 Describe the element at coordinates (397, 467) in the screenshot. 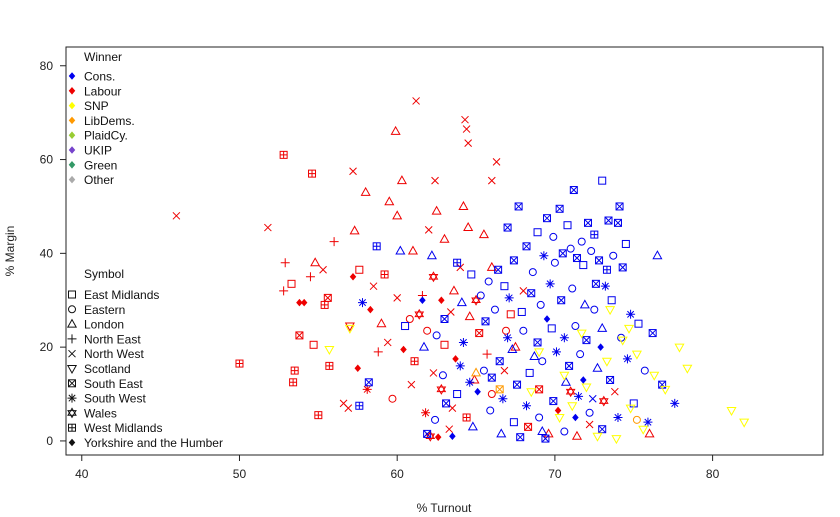

I see `x-axis: 40 50 60 70 80` at that location.